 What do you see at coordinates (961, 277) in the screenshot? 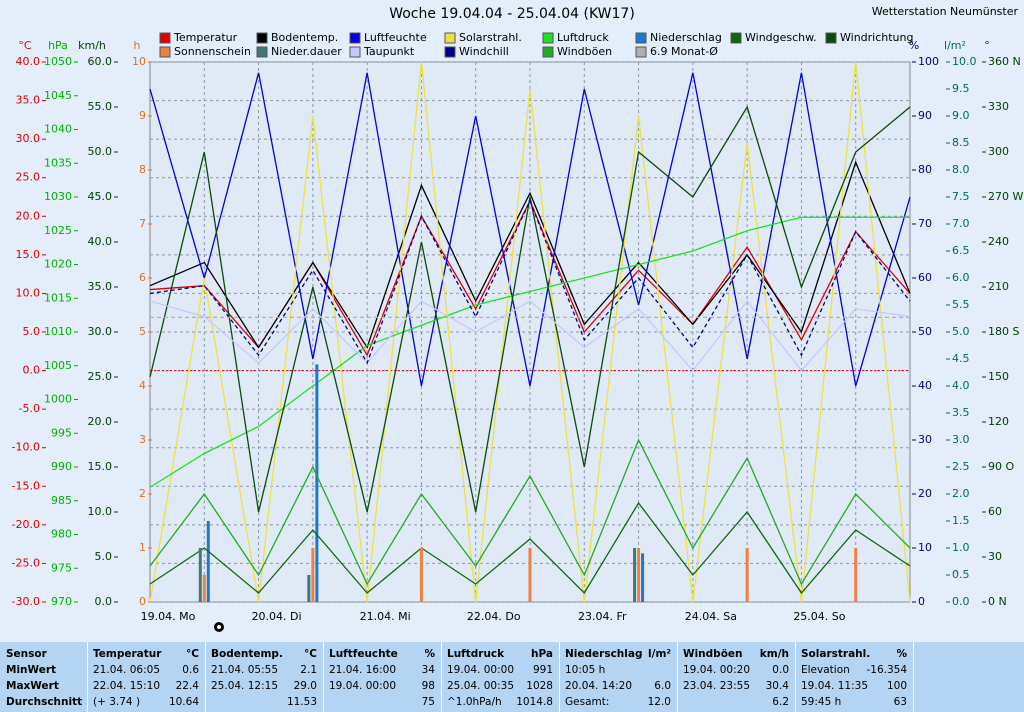
I see `tick-label: 6.0` at bounding box center [961, 277].